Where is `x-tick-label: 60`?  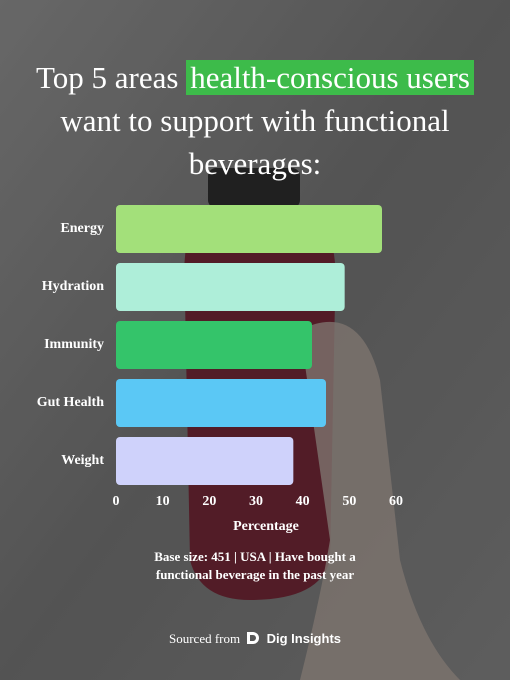
x-tick-label: 60 is located at coordinates (396, 501).